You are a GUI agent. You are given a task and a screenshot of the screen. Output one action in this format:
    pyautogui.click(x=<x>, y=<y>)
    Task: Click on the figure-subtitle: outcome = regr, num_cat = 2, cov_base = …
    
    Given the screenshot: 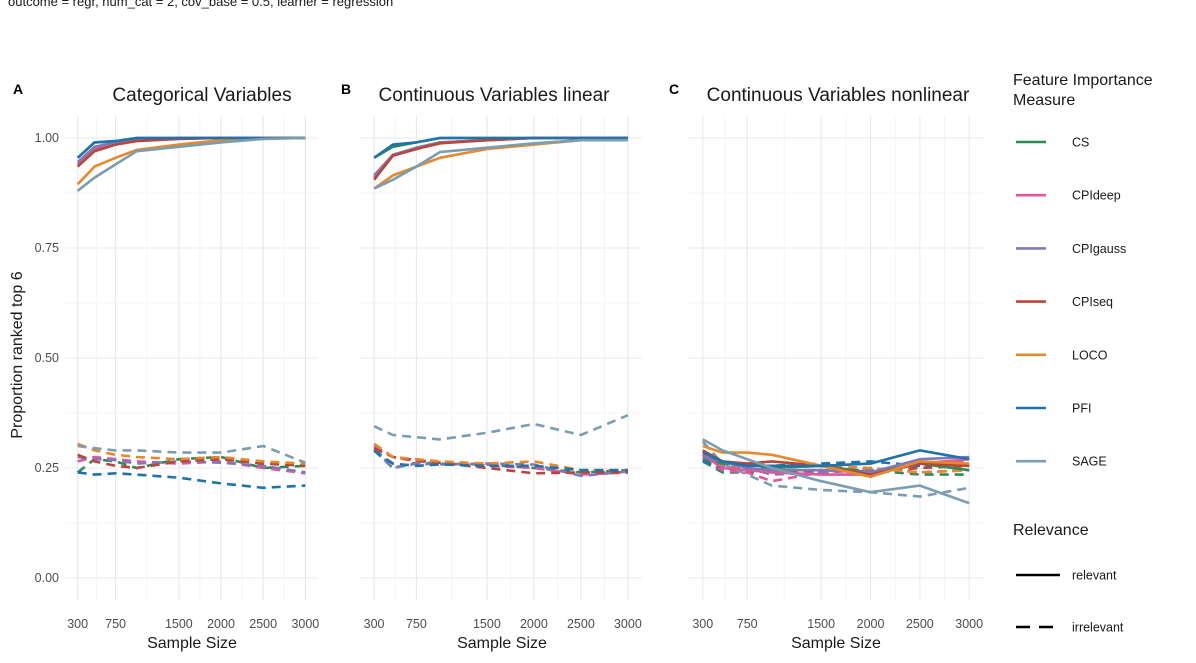 What is the action you would take?
    pyautogui.click(x=201, y=4)
    